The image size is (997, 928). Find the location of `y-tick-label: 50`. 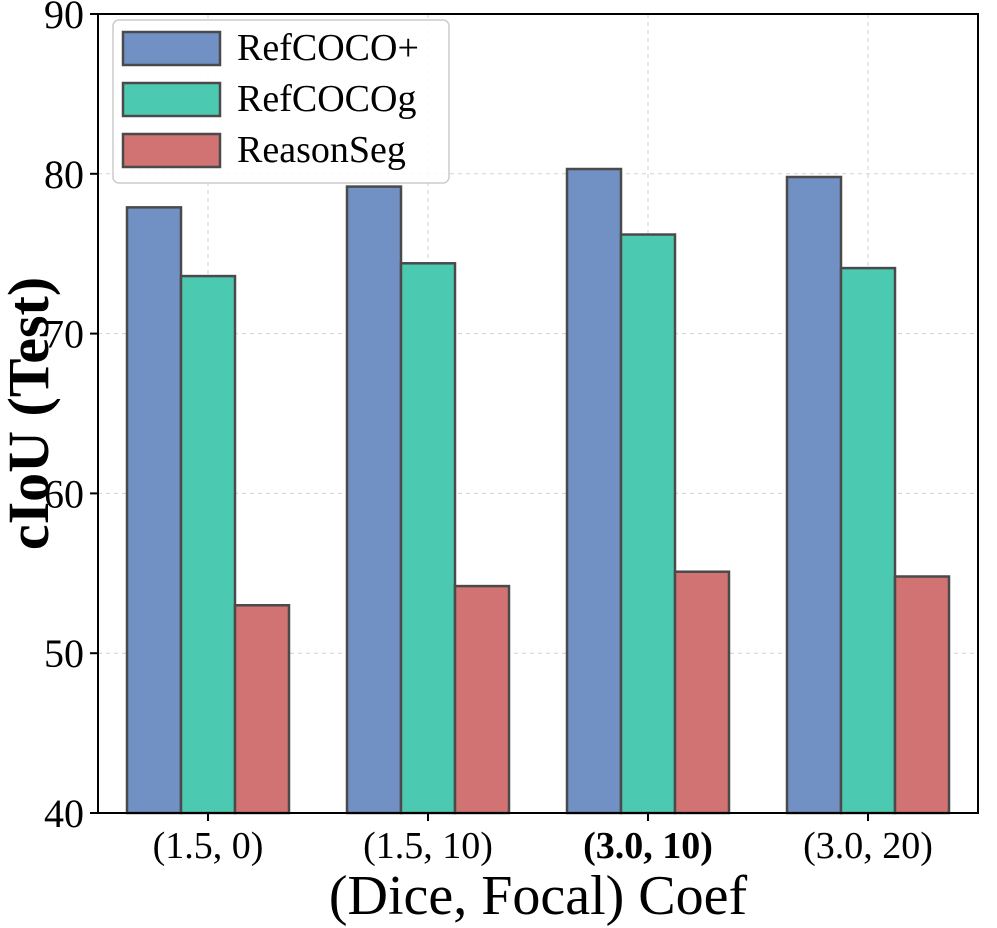

y-tick-label: 50 is located at coordinates (64, 653).